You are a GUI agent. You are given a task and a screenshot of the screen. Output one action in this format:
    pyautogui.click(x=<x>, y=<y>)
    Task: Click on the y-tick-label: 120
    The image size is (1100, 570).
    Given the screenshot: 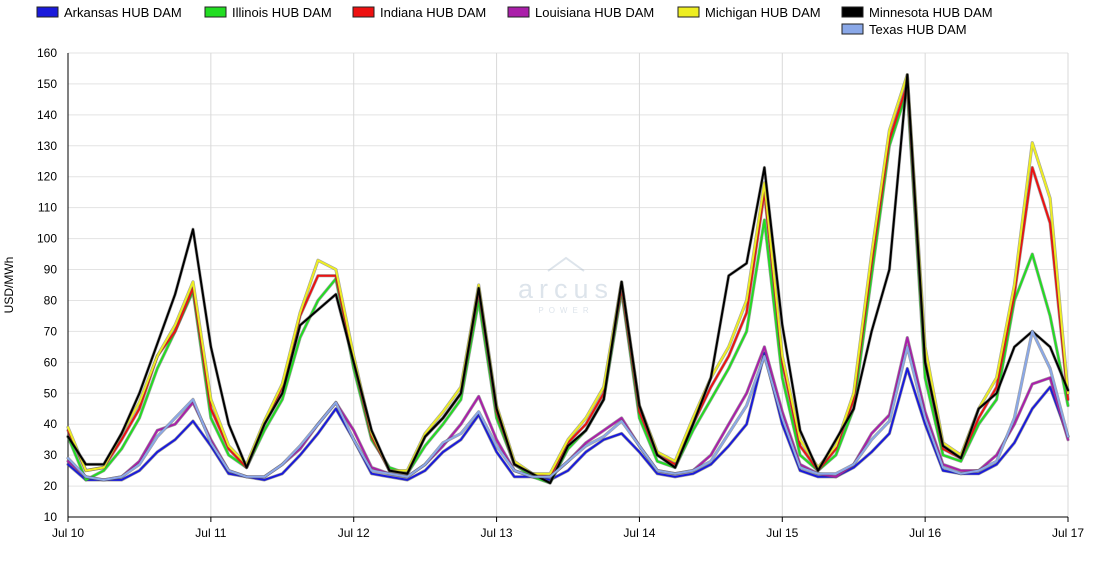 What is the action you would take?
    pyautogui.click(x=47, y=177)
    